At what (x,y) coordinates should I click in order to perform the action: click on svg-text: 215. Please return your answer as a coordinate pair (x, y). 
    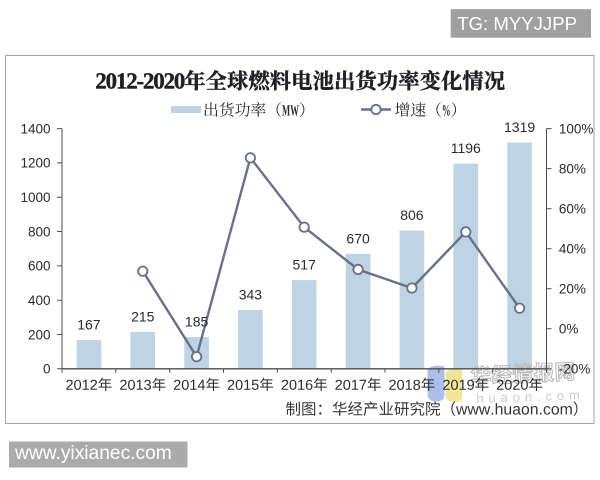
    Looking at the image, I should click on (143, 316).